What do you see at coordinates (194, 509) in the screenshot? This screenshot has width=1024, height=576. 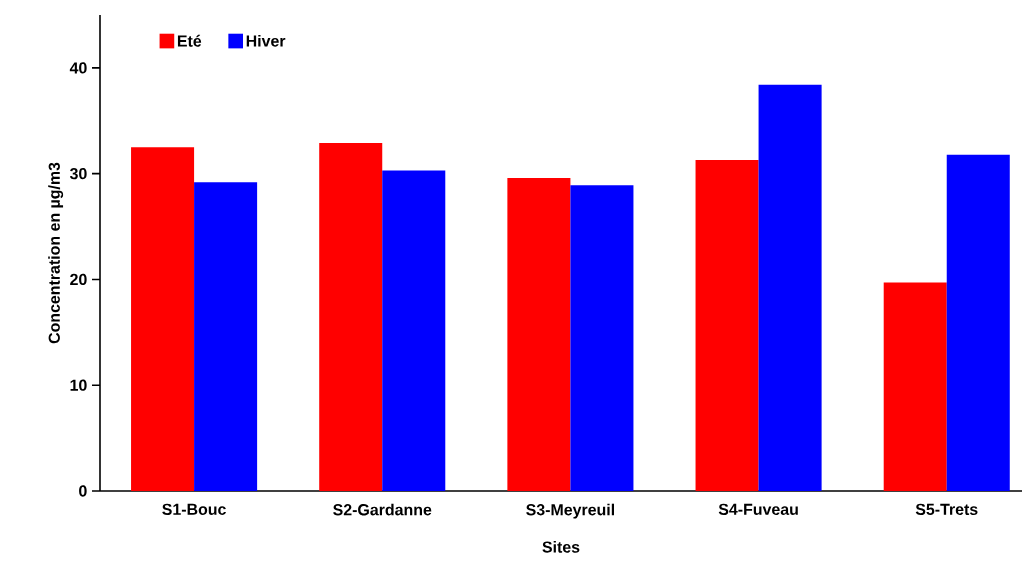 I see `x-tick-label: S1-Bouc` at bounding box center [194, 509].